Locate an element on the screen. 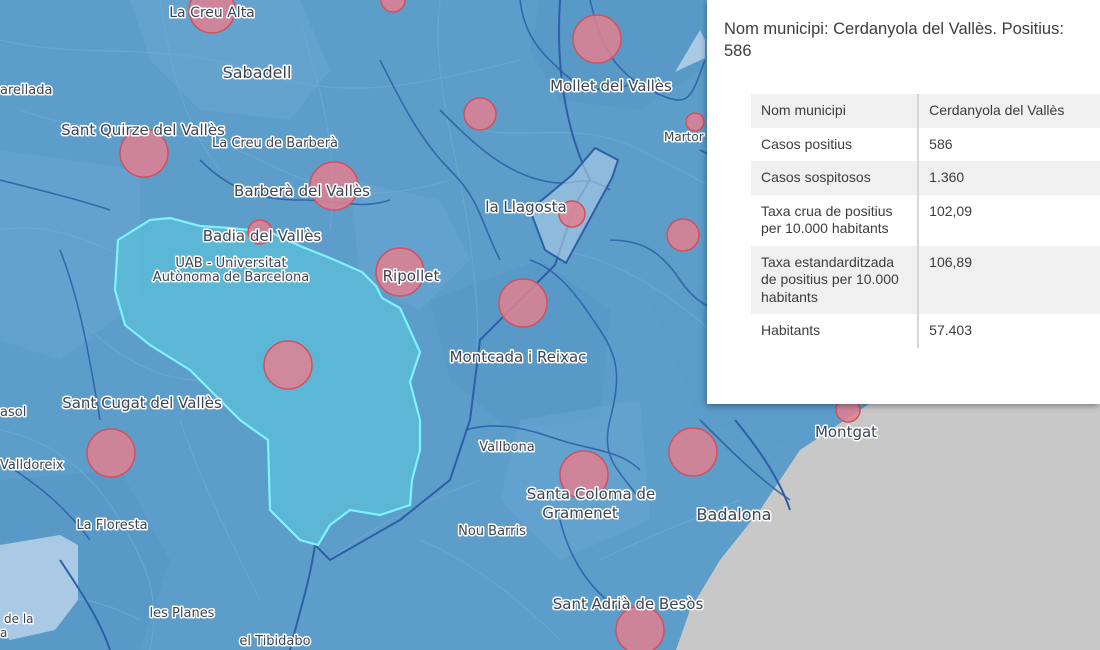  bubble-north-center is located at coordinates (480, 114).